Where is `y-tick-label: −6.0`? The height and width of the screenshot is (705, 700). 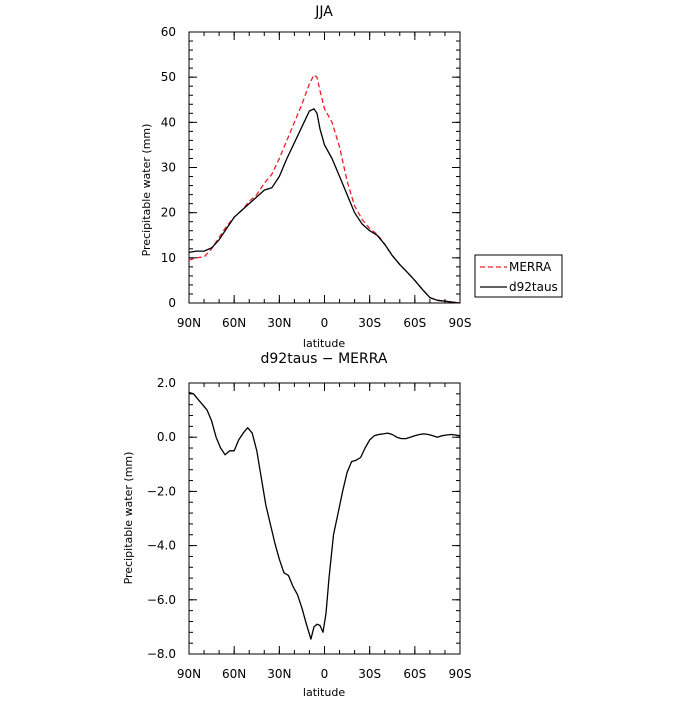 y-tick-label: −6.0 is located at coordinates (161, 600).